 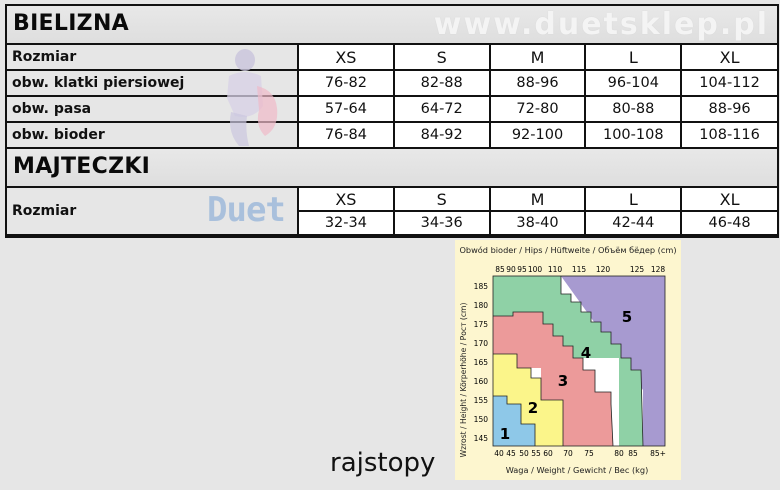 I want to click on table-cell: 76-82, so click(x=346, y=83).